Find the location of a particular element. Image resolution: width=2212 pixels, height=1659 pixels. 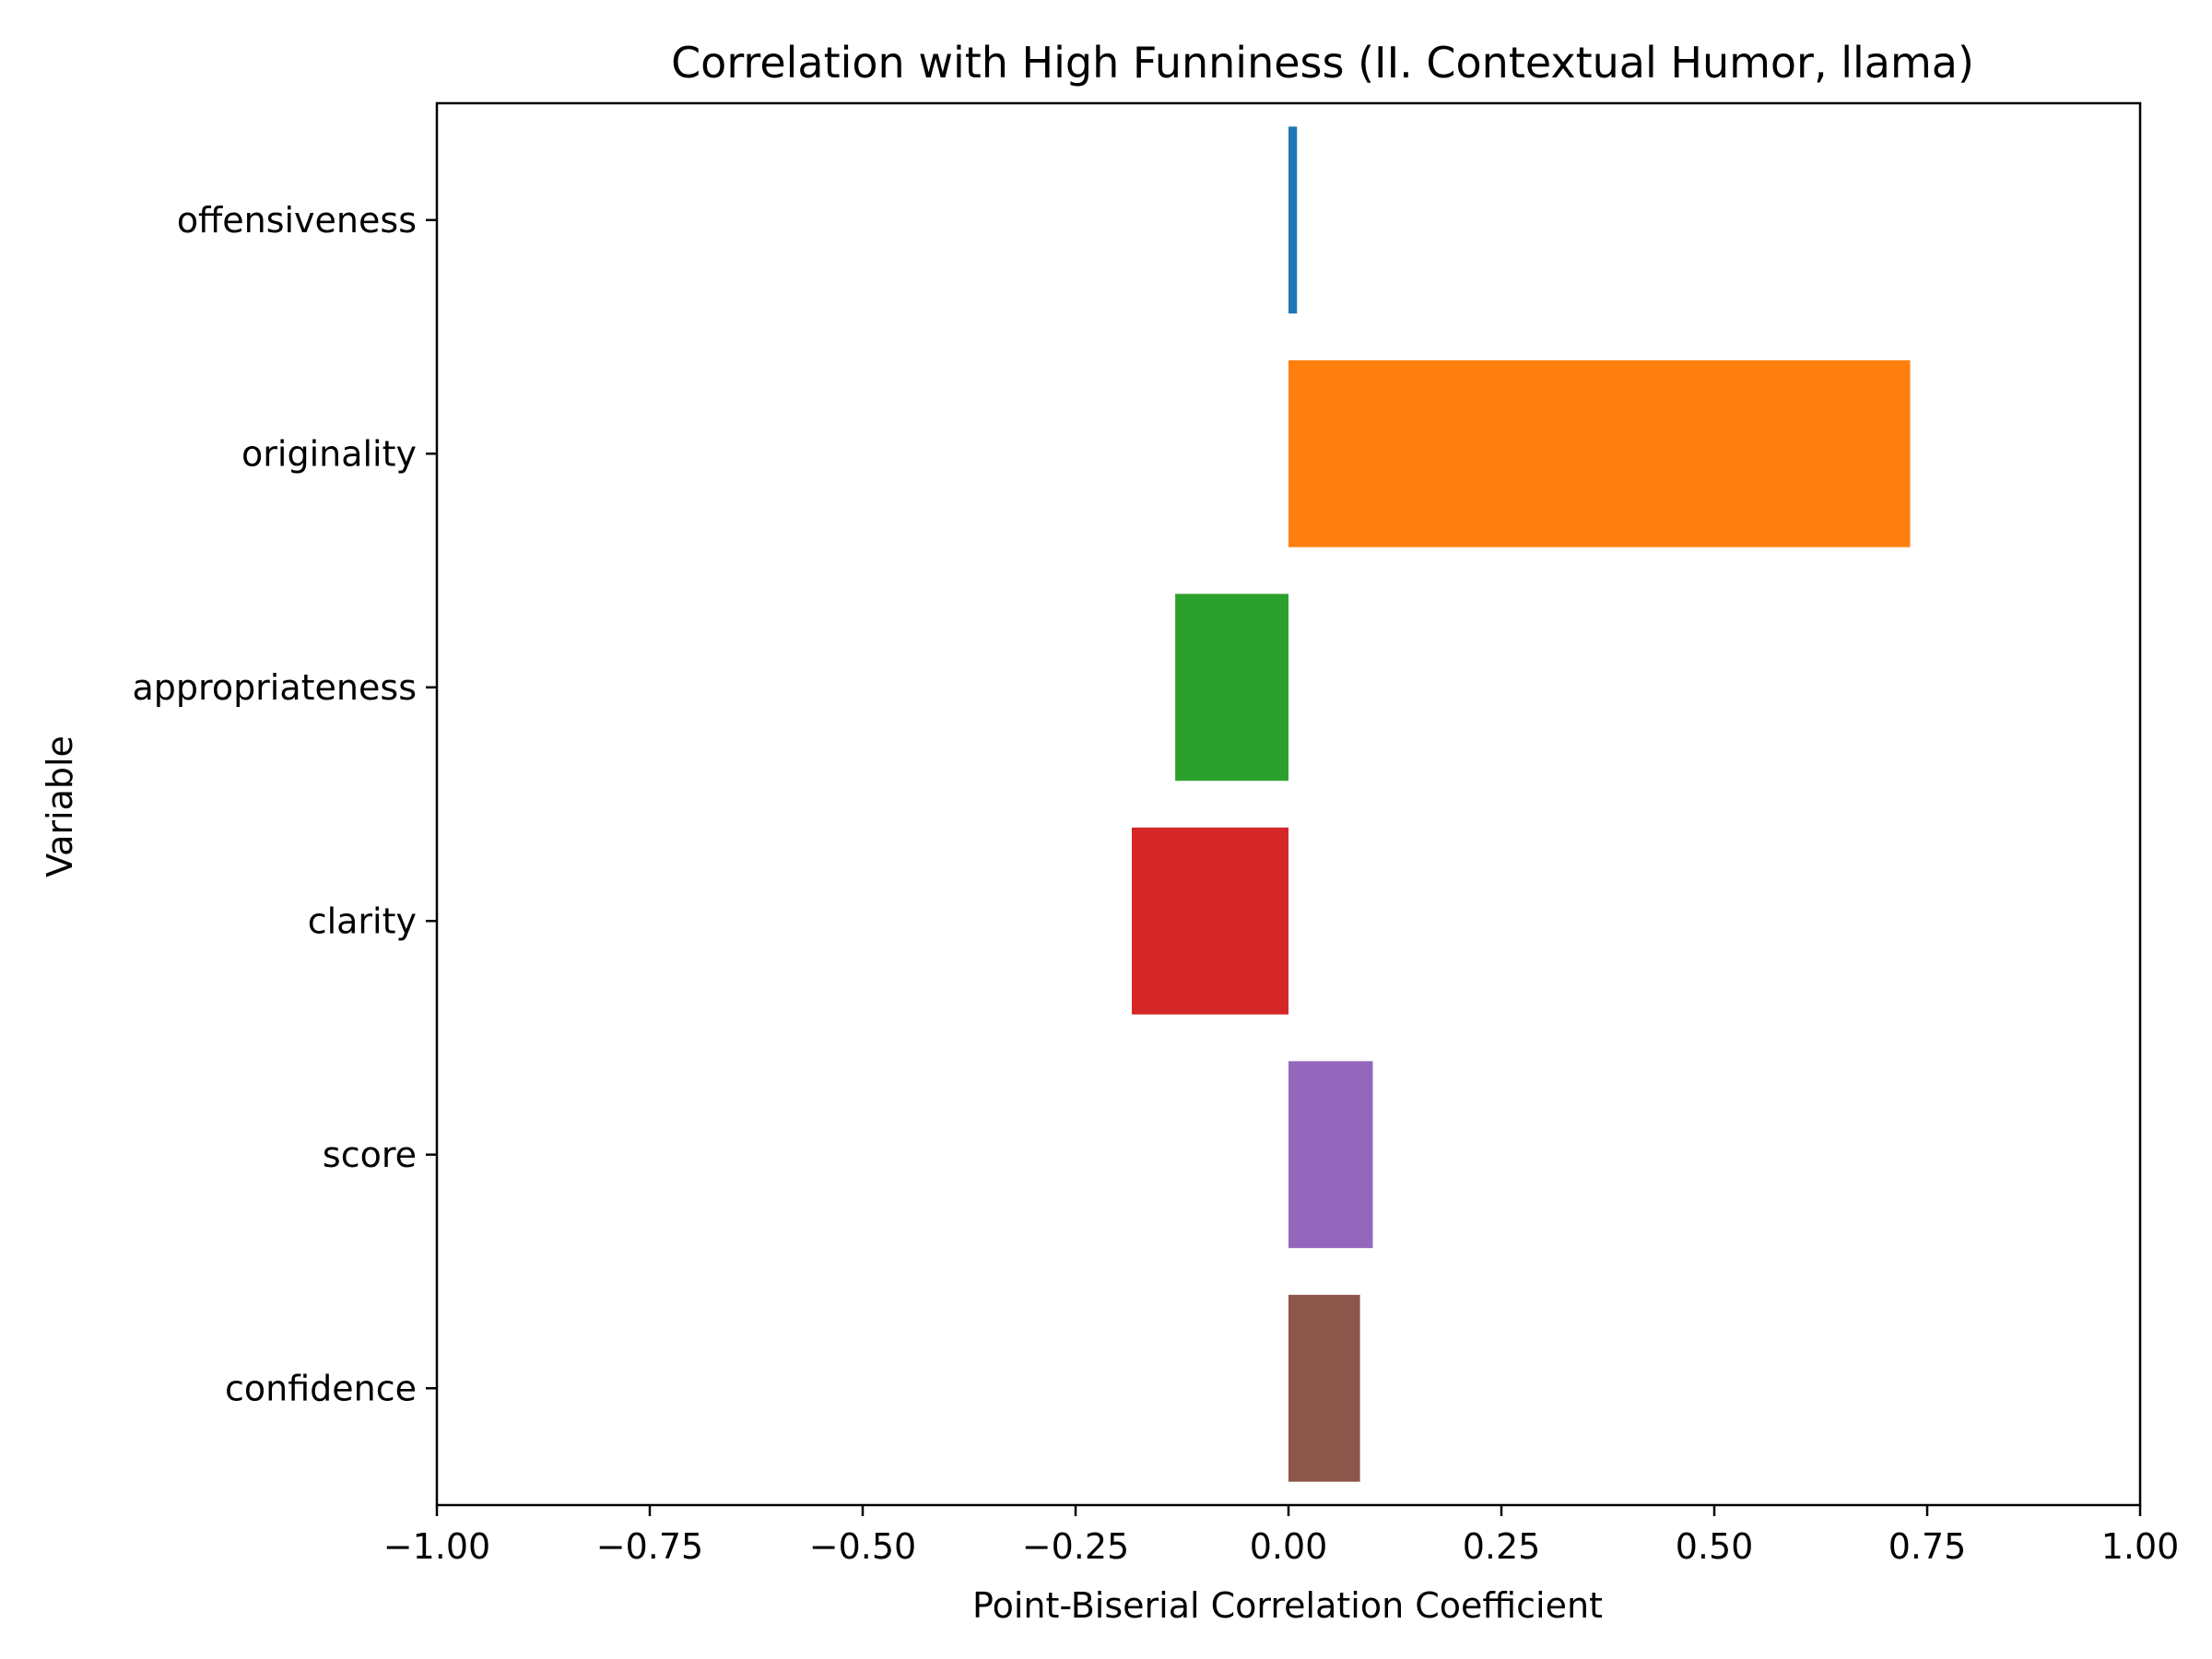

x-axis-label: Point-Biserial Correlation Coefficient is located at coordinates (1287, 1605).